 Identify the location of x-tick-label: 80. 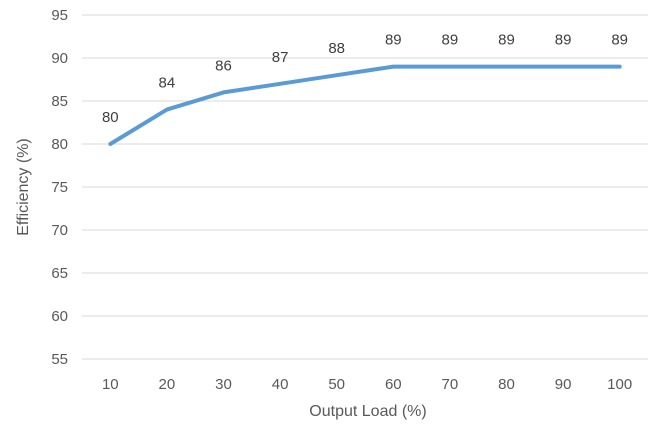
(506, 384).